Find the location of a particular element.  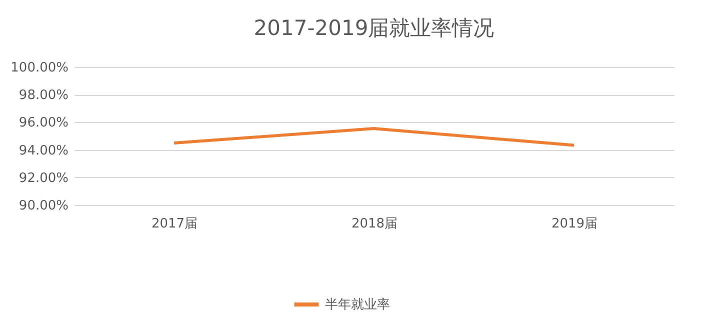

y-tick-label: 94.00% is located at coordinates (43, 150).